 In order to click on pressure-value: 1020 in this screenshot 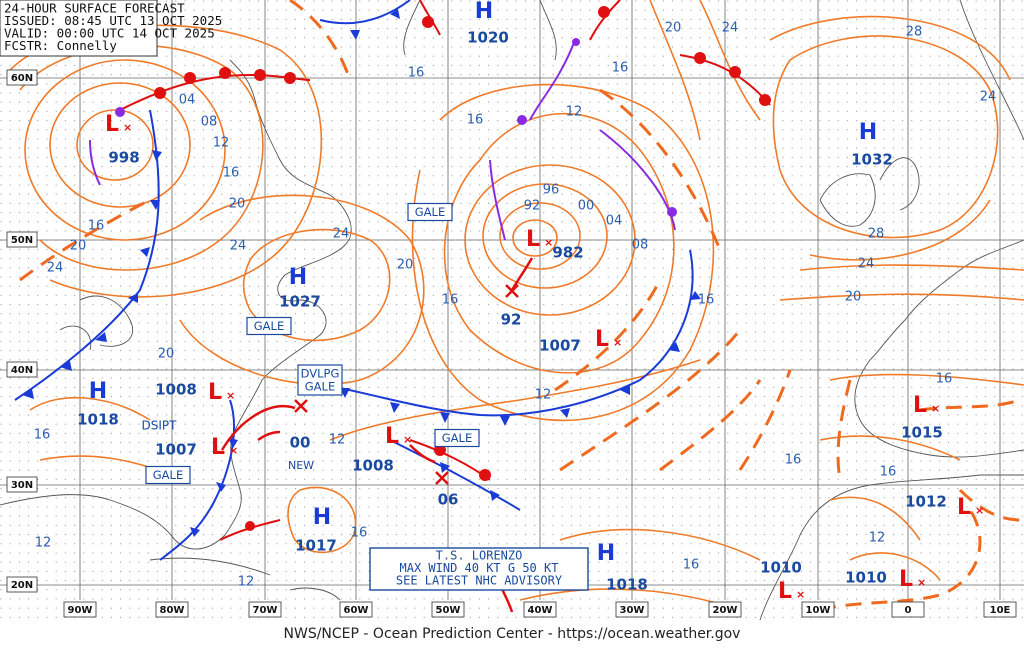, I will do `click(488, 38)`.